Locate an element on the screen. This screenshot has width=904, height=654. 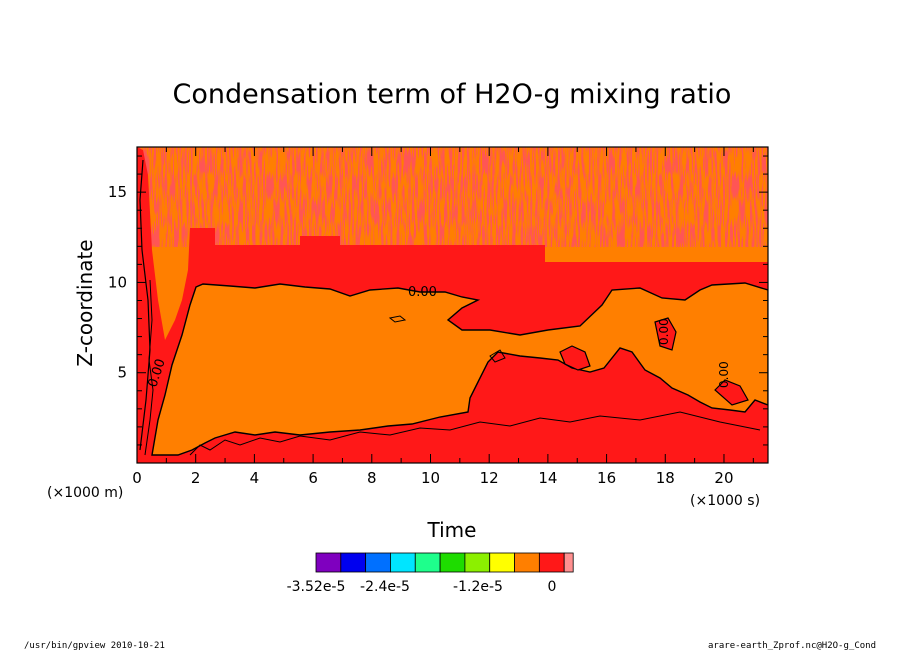
x-axis-label: Time is located at coordinates (452, 530).